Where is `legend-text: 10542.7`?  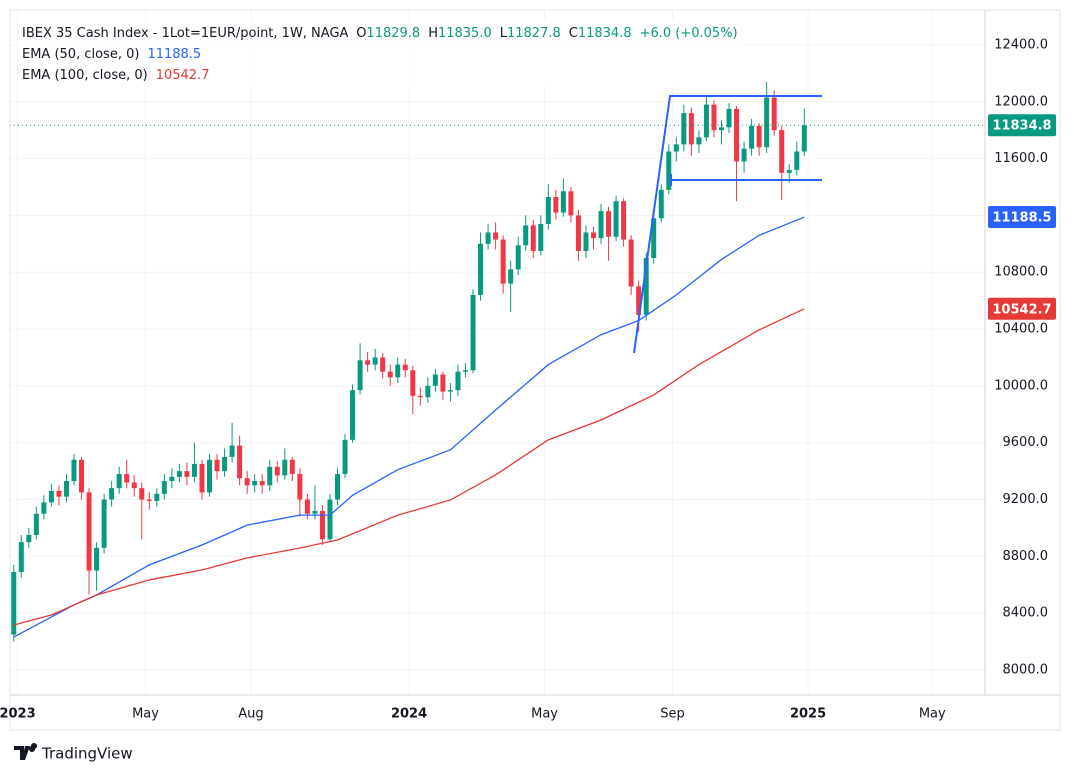
legend-text: 10542.7 is located at coordinates (183, 75).